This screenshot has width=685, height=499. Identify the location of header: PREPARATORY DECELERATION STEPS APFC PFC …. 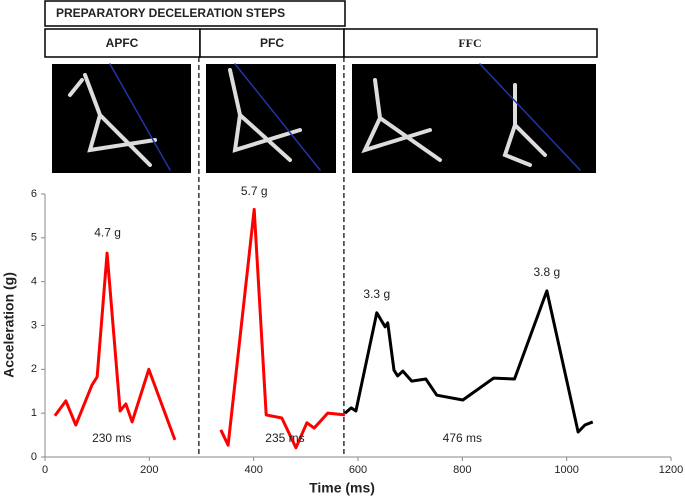
(321, 29).